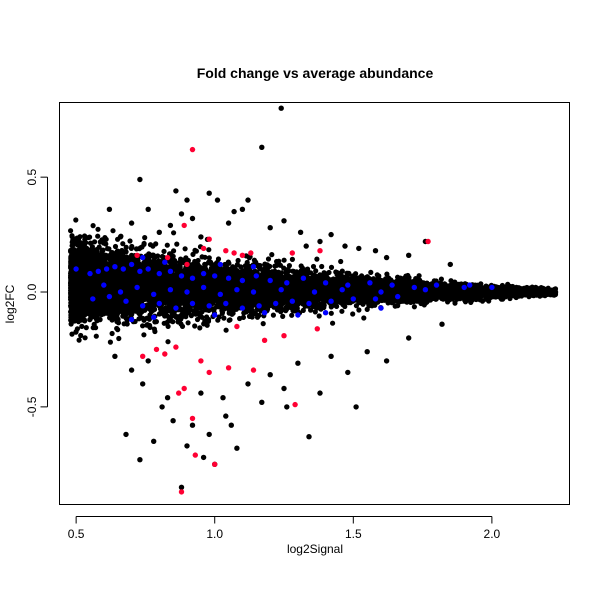 The width and height of the screenshot is (600, 600). I want to click on x-tick-label: 0.5, so click(76, 534).